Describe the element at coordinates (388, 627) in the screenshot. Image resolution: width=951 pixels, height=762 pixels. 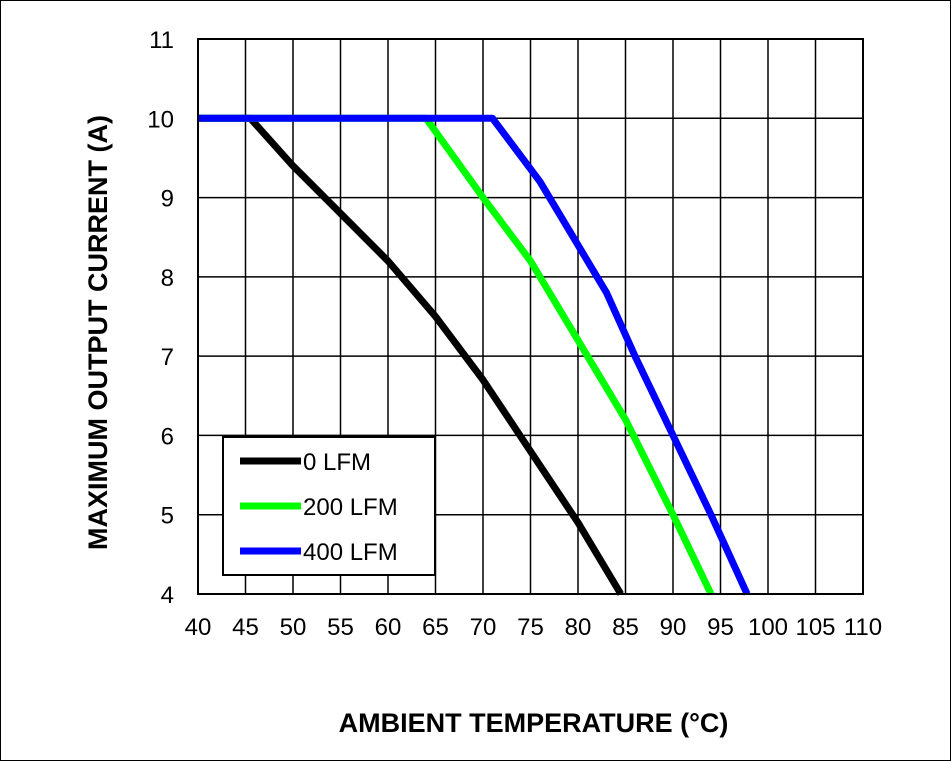
I see `x-tick-label: 60` at that location.